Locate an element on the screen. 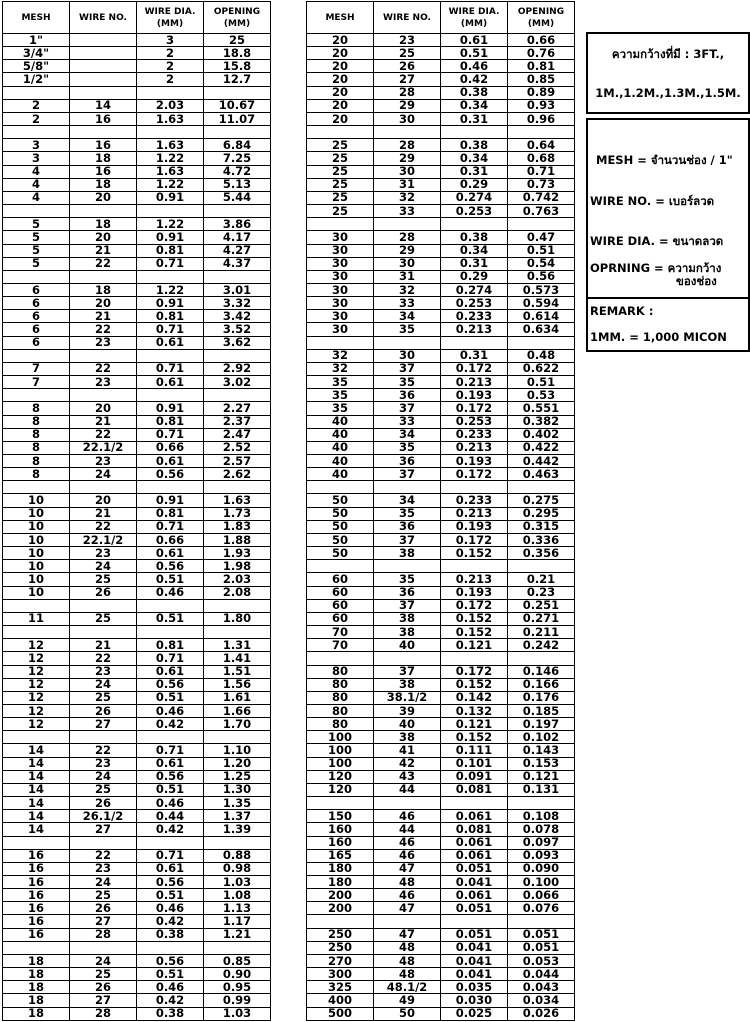 Image resolution: width=750 pixels, height=1022 pixels. cell: 27 is located at coordinates (103, 829).